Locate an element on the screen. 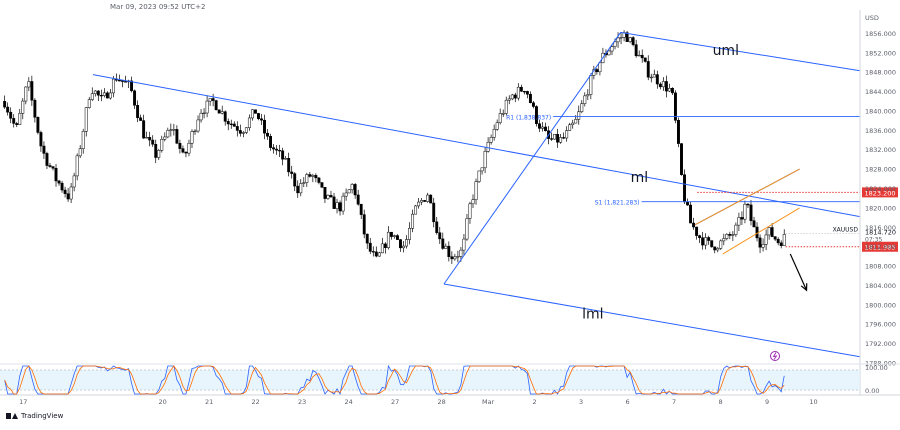 Image resolution: width=900 pixels, height=430 pixels. time-tick-label: 23 is located at coordinates (302, 402).